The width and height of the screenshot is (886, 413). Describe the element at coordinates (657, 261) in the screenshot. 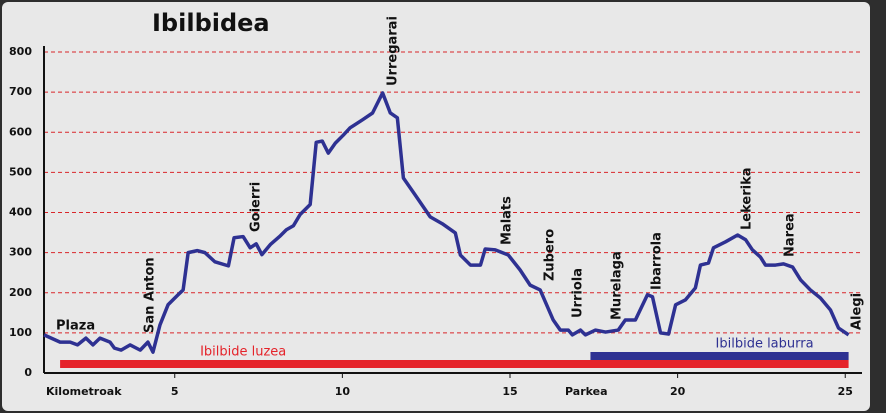

I see `place-label: Ibarrola` at that location.